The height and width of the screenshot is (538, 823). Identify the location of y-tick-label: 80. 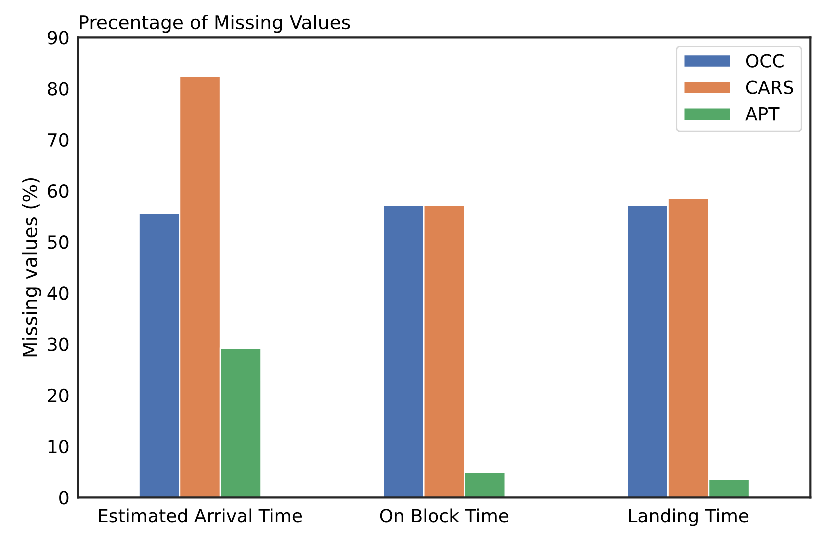
(58, 89).